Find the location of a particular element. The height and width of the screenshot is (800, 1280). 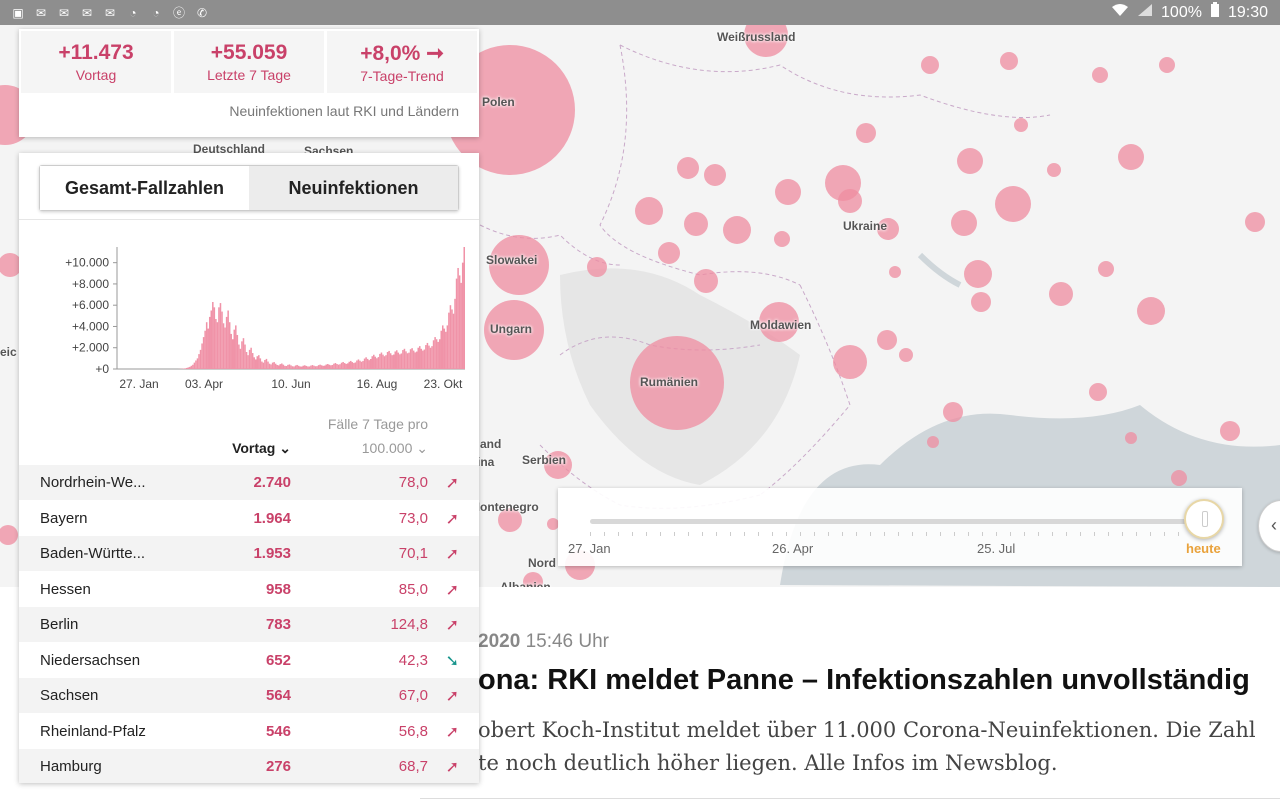

table-row: Berlin 783 124,8 ➚ is located at coordinates (249, 624).